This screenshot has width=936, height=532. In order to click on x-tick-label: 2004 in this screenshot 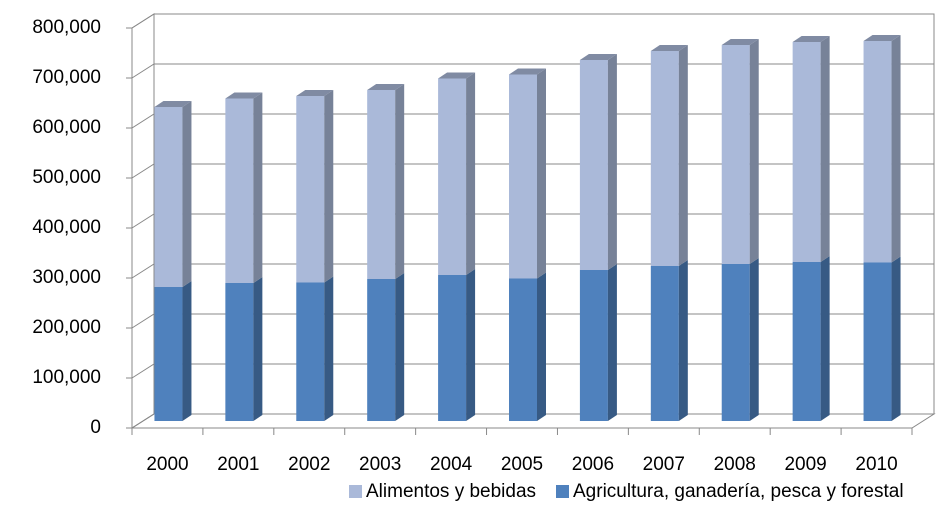, I will do `click(451, 464)`.